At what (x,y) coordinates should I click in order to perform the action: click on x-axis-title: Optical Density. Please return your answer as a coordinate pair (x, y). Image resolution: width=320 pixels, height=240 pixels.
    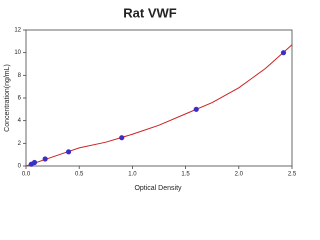
    Looking at the image, I should click on (158, 188).